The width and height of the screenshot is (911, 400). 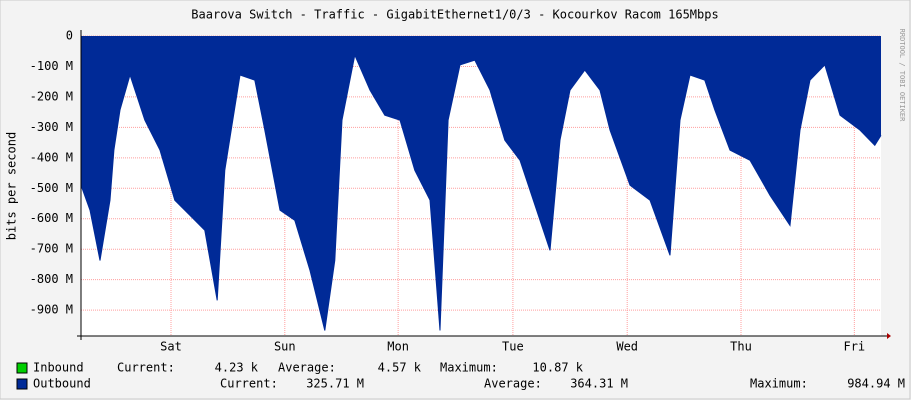 What do you see at coordinates (51, 310) in the screenshot?
I see `y-tick-label: -900 M` at bounding box center [51, 310].